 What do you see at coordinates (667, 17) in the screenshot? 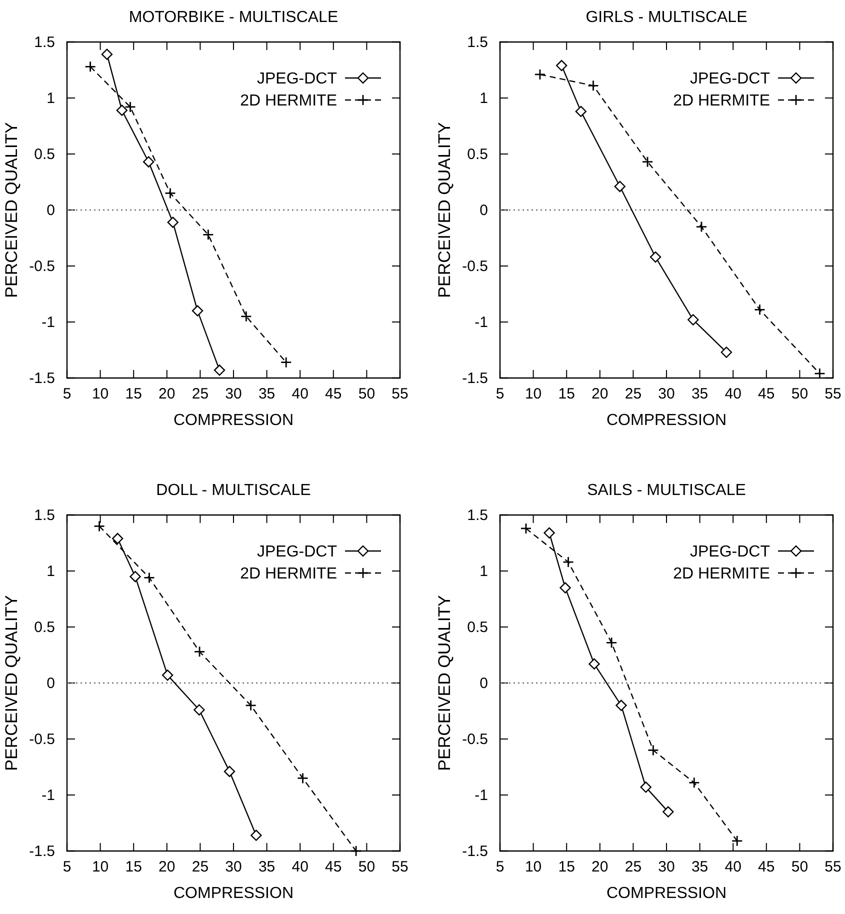
I see `chart-title: GIRLS - MULTISCALE` at bounding box center [667, 17].